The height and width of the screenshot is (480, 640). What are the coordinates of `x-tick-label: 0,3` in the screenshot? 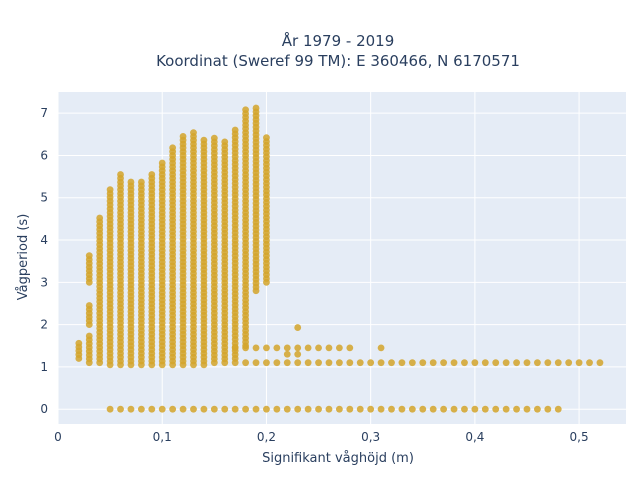 It's located at (370, 437).